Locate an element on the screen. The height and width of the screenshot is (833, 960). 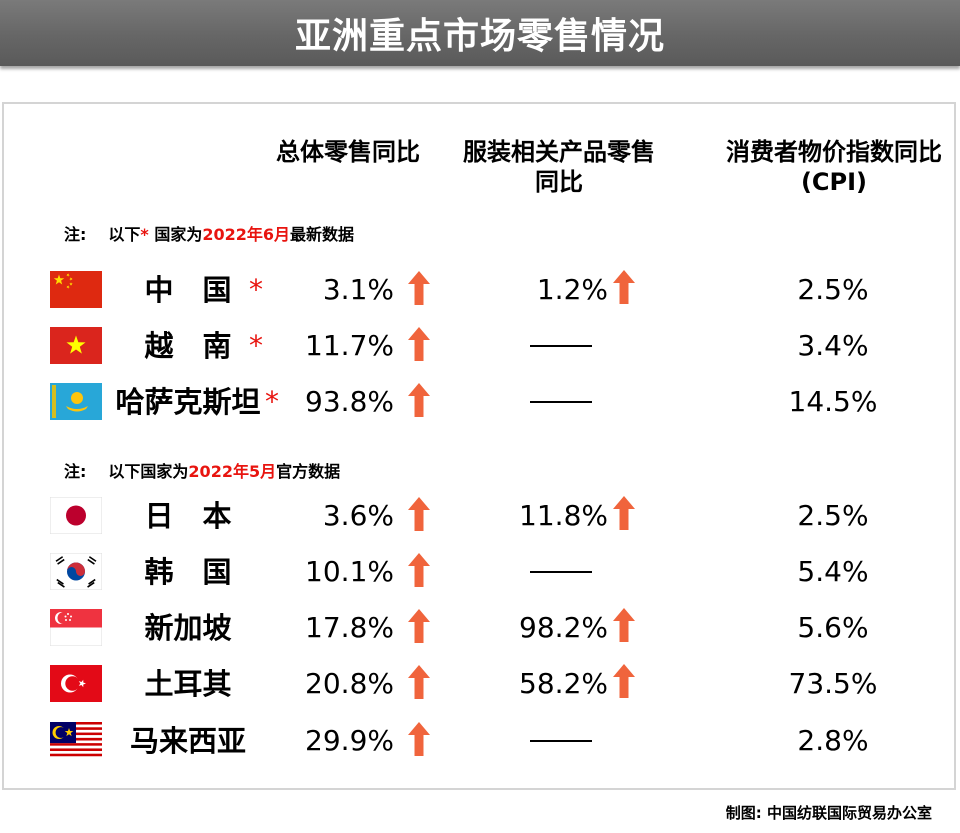
country-name: 土耳其 is located at coordinates (188, 684).